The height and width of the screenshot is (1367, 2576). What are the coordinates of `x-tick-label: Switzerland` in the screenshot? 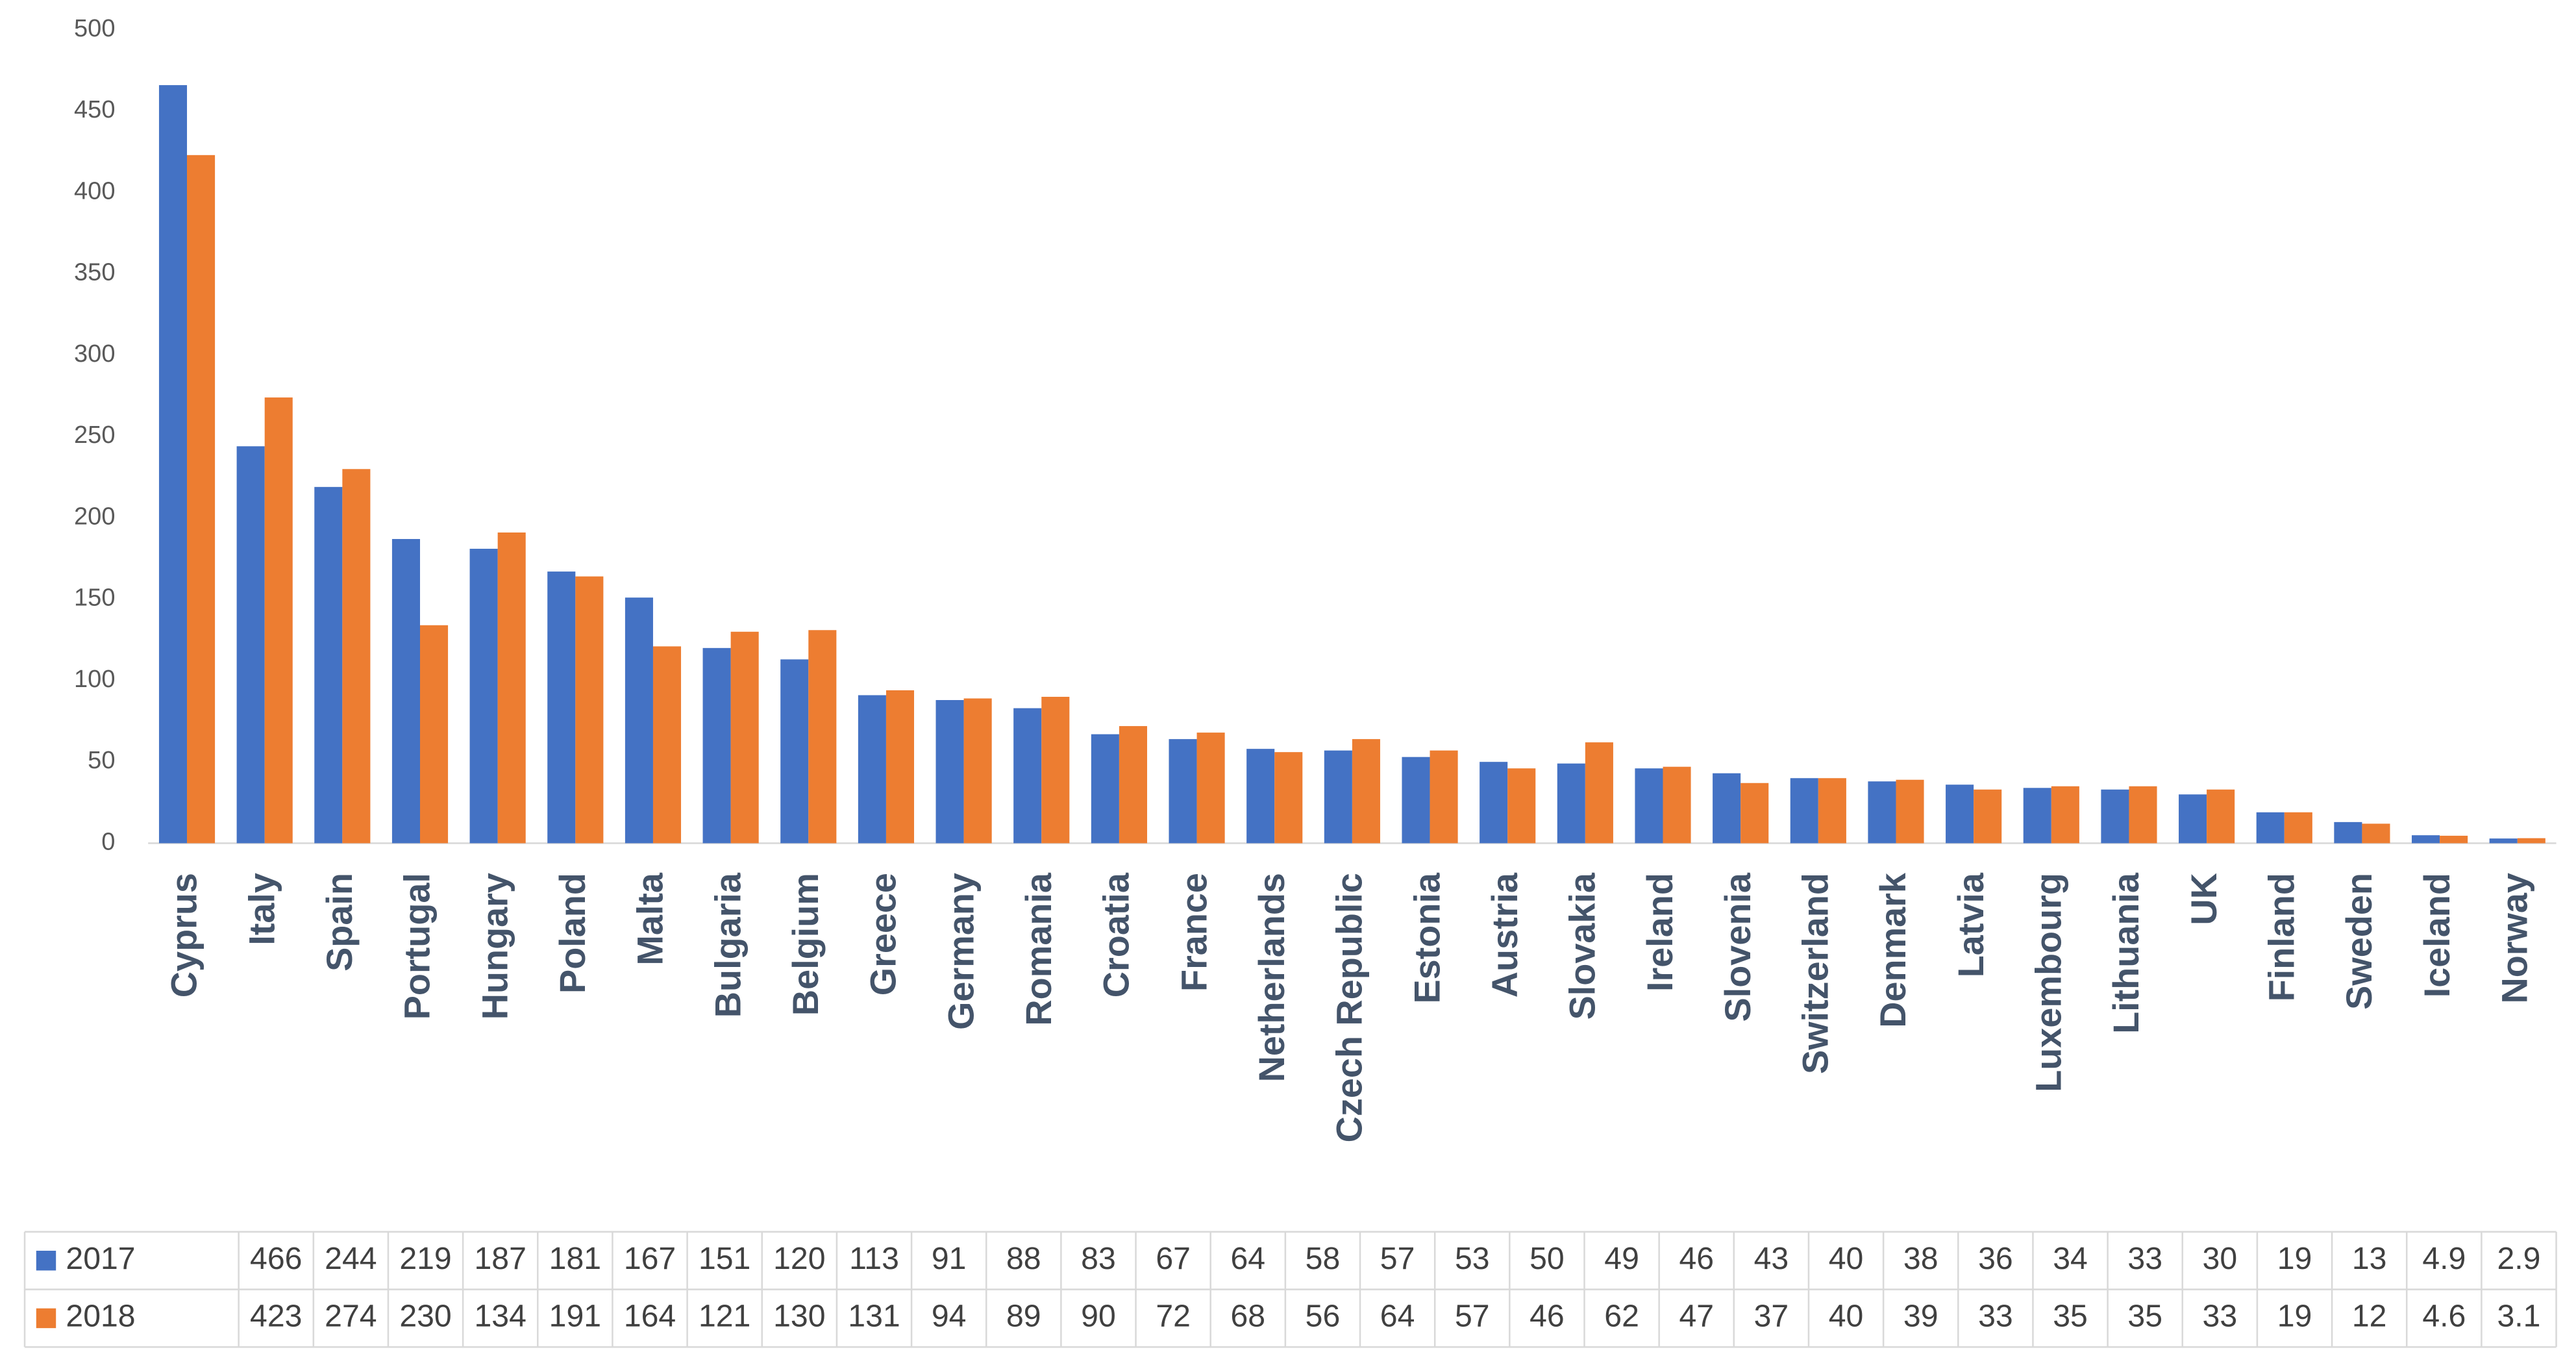 It's located at (1816, 973).